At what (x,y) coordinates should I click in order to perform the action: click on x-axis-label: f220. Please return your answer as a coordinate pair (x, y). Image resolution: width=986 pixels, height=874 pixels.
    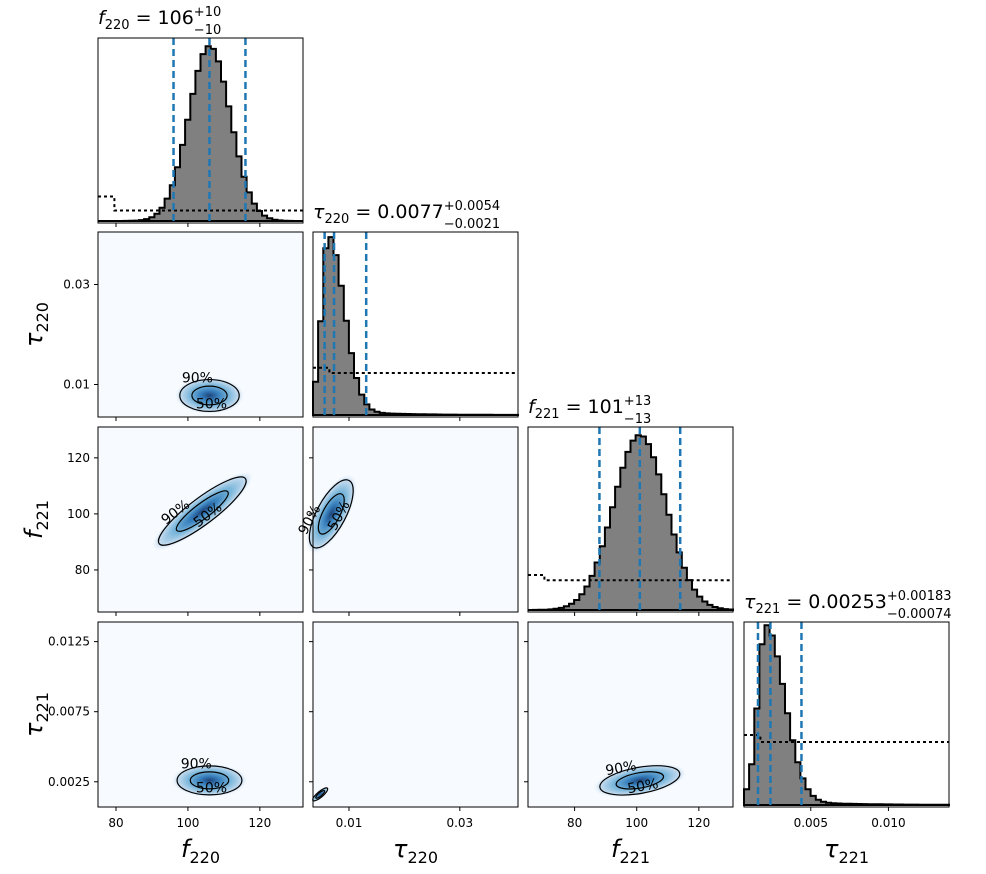
    Looking at the image, I should click on (200, 851).